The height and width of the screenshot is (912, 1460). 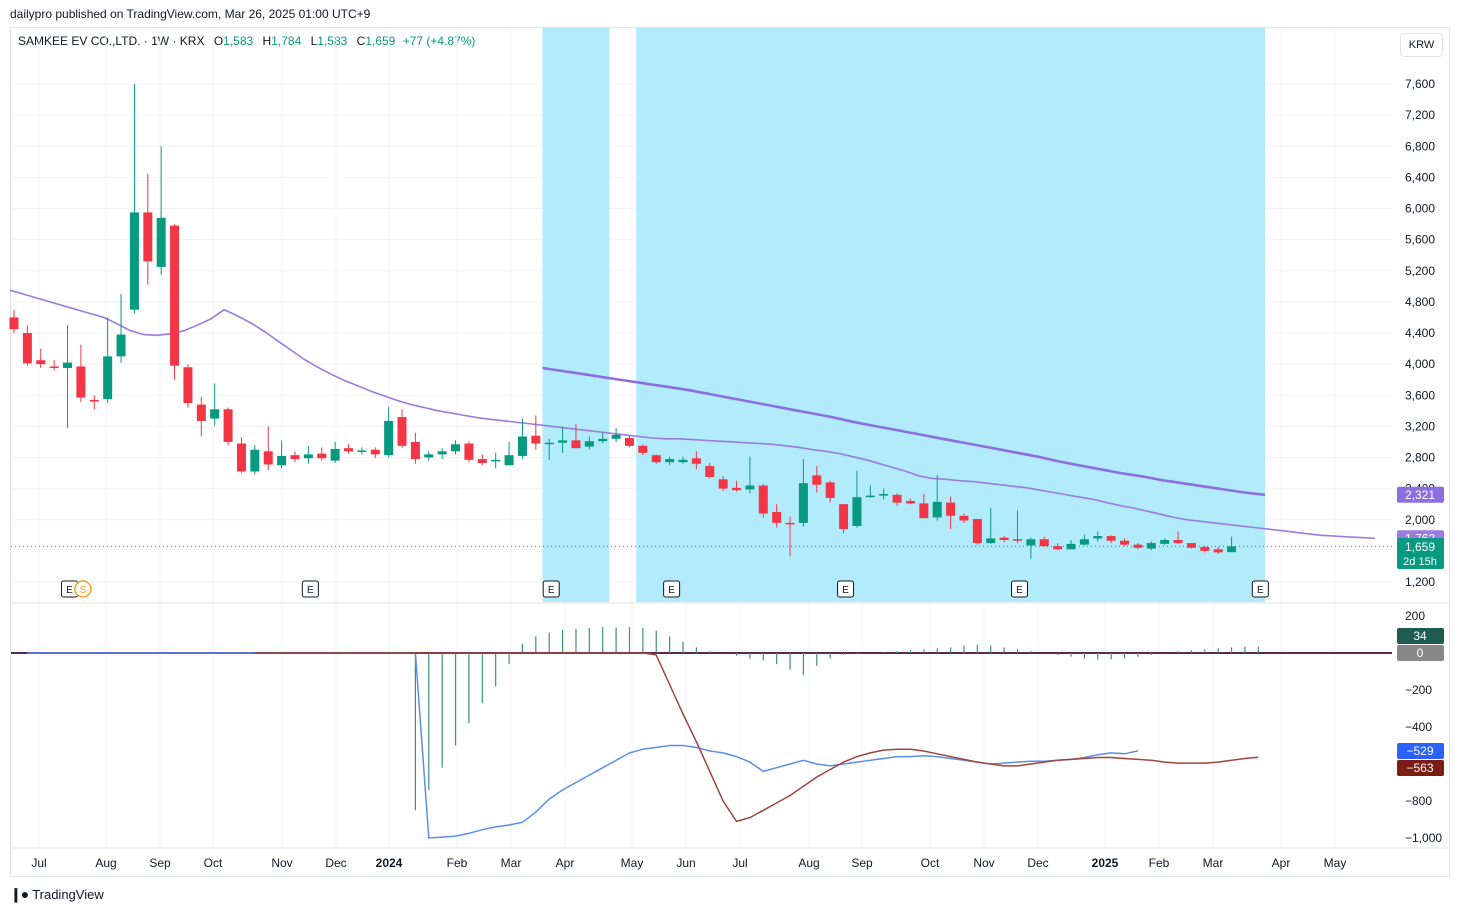 What do you see at coordinates (286, 41) in the screenshot?
I see `high-value: 1,784` at bounding box center [286, 41].